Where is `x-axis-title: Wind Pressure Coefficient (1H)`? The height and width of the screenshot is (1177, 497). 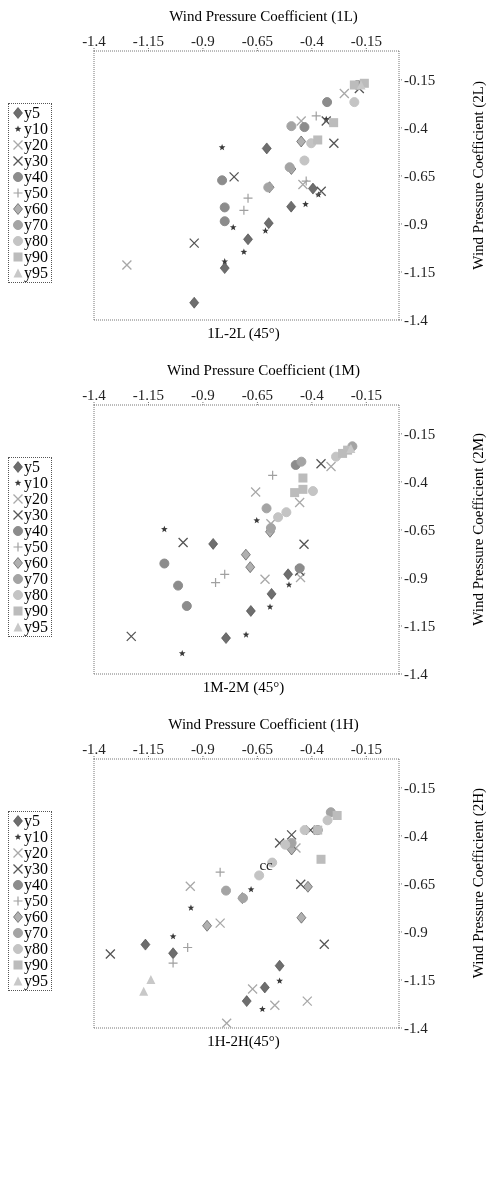 x-axis-title: Wind Pressure Coefficient (1H) is located at coordinates (263, 724).